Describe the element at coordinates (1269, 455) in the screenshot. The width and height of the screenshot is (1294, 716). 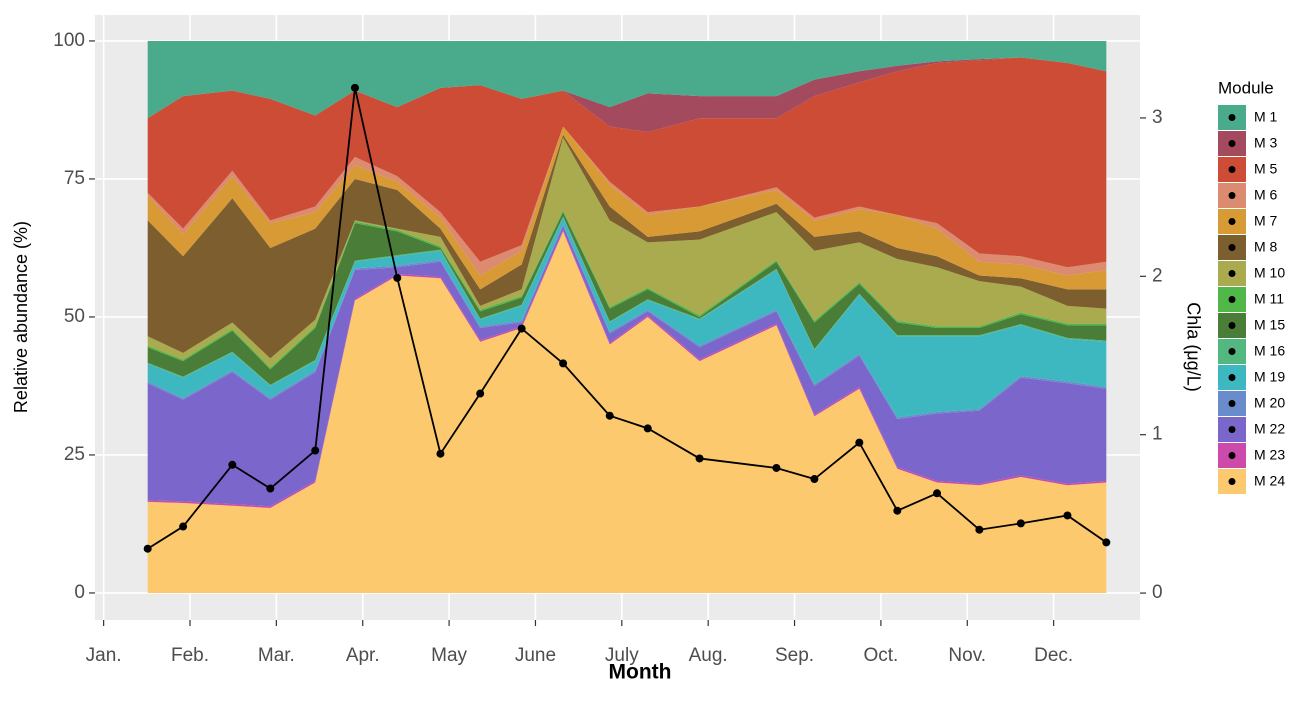
I see `legend-label: M 23` at that location.